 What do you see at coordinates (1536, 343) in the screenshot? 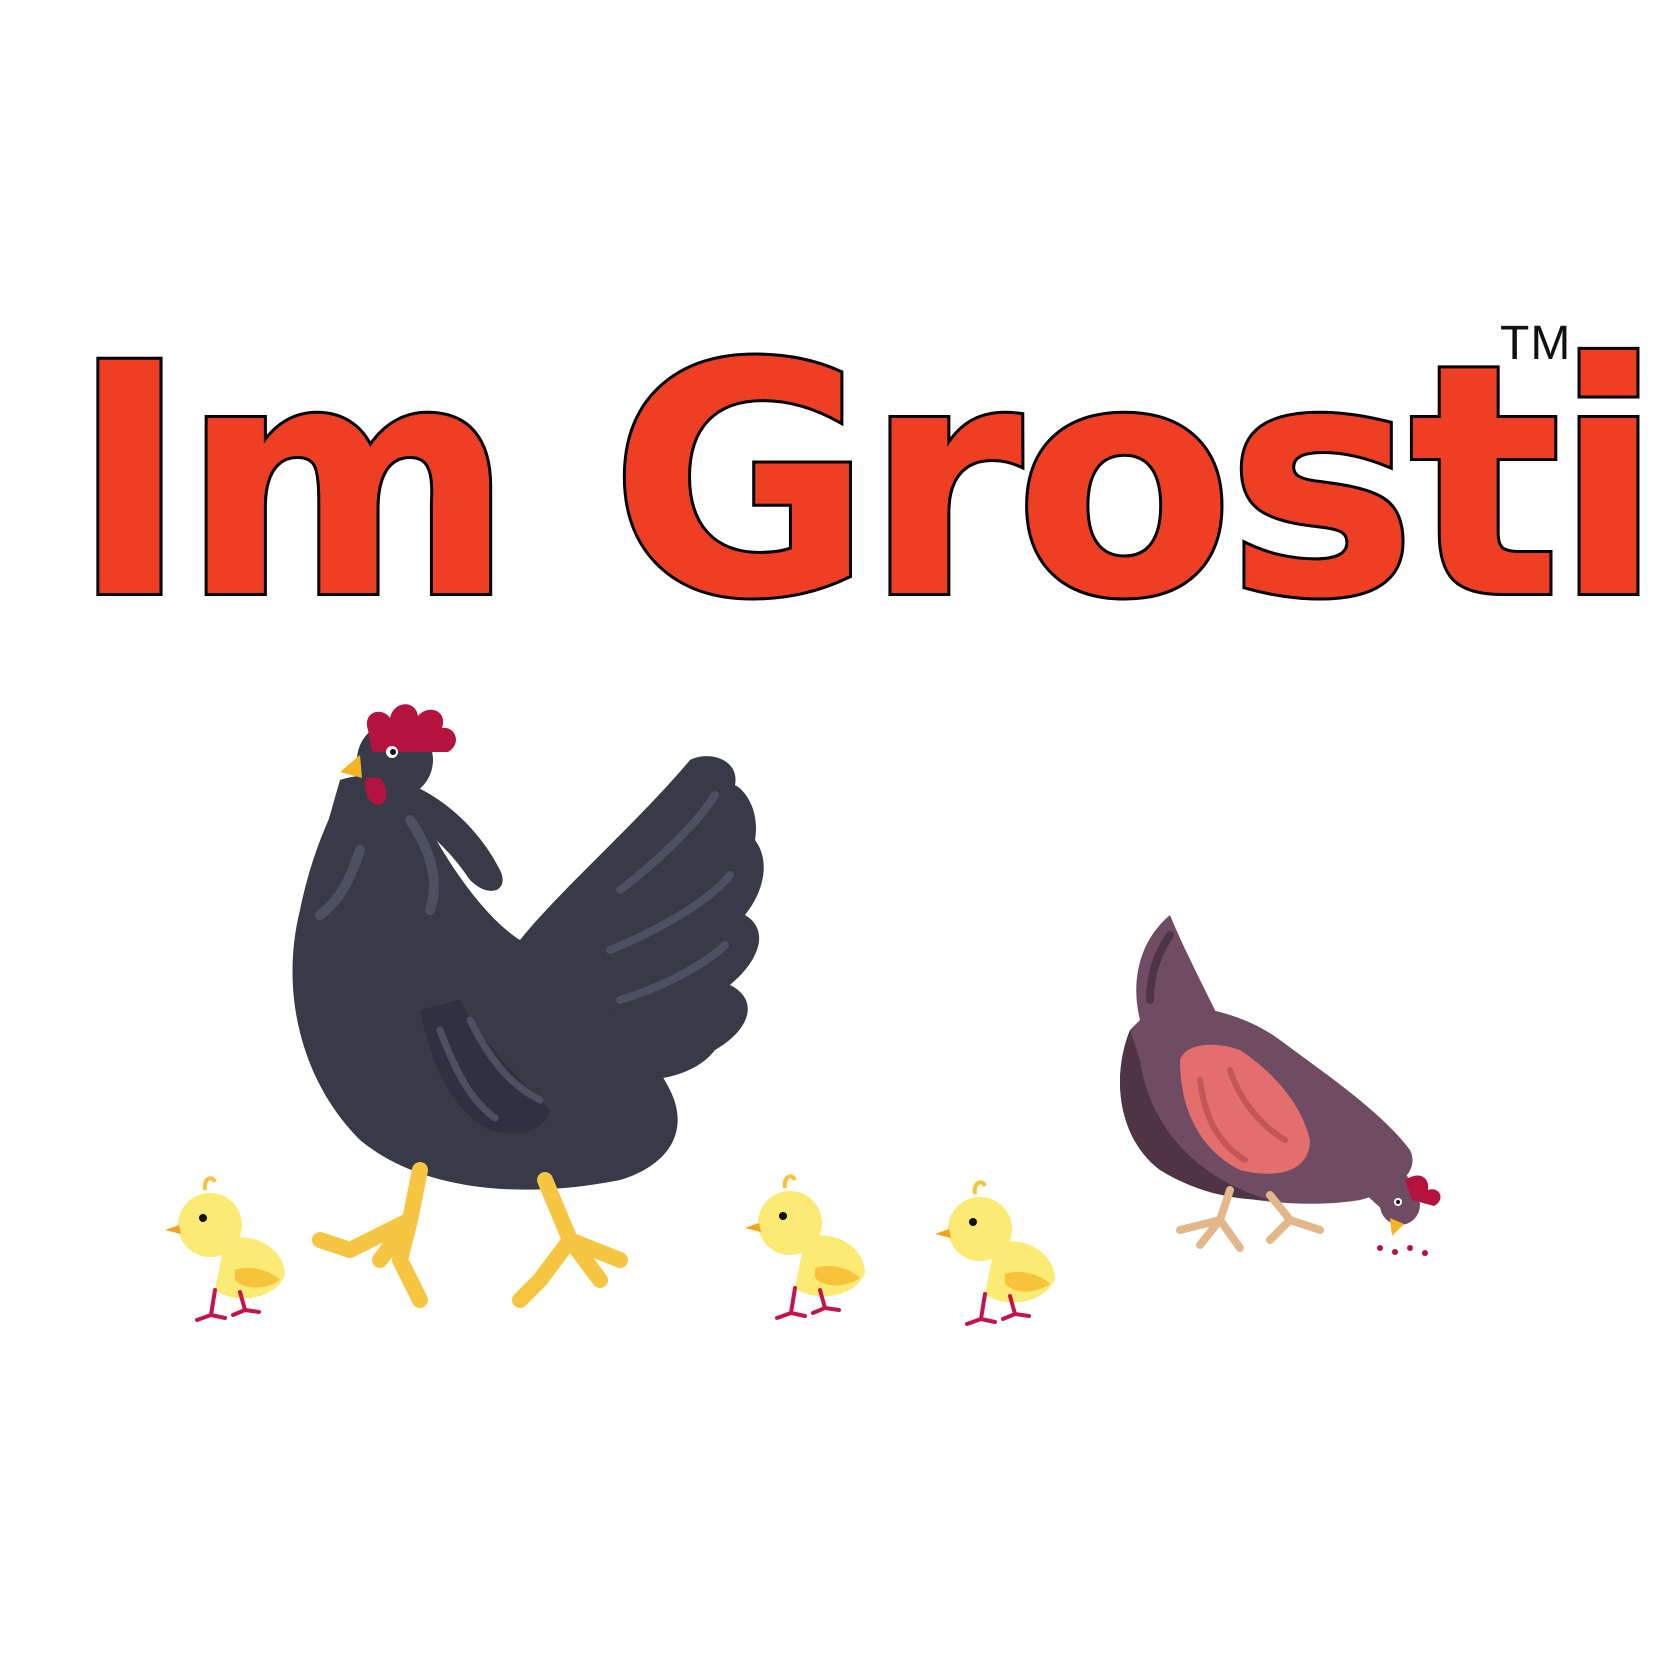
I see `trademark-symbol: TM` at bounding box center [1536, 343].